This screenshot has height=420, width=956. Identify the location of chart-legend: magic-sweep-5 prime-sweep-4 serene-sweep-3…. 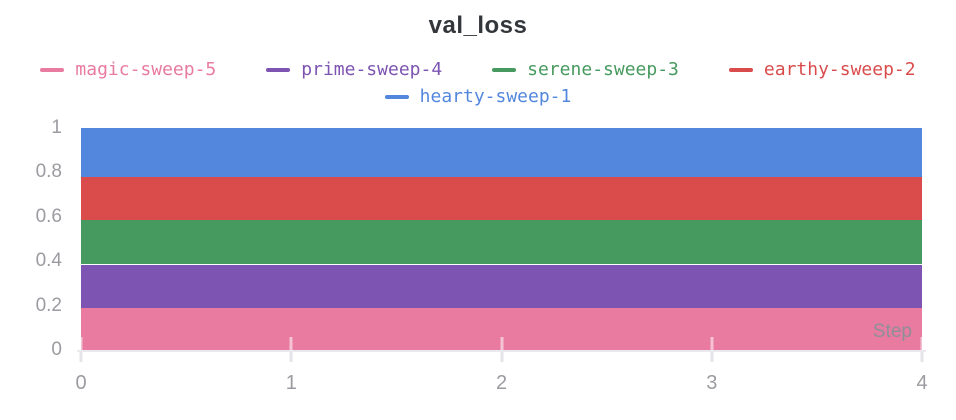
(478, 83).